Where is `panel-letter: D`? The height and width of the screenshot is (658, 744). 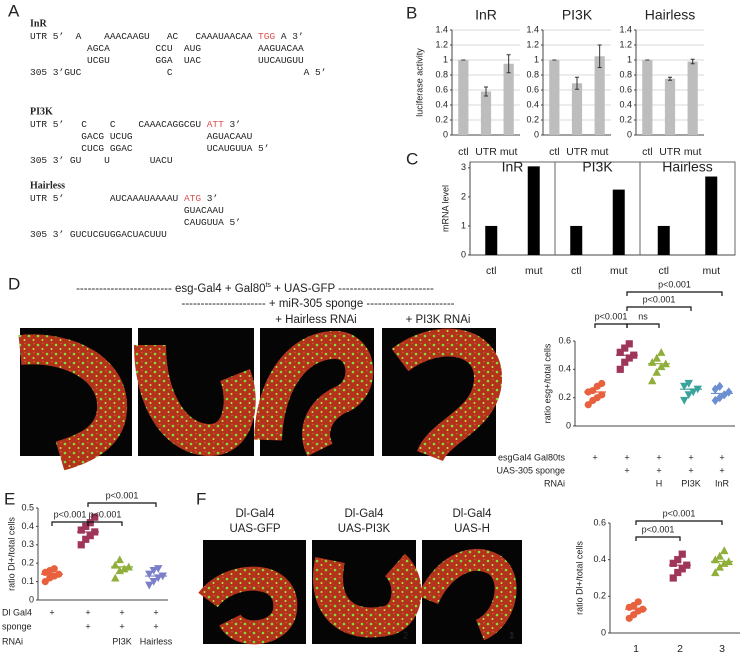 panel-letter: D is located at coordinates (14, 283).